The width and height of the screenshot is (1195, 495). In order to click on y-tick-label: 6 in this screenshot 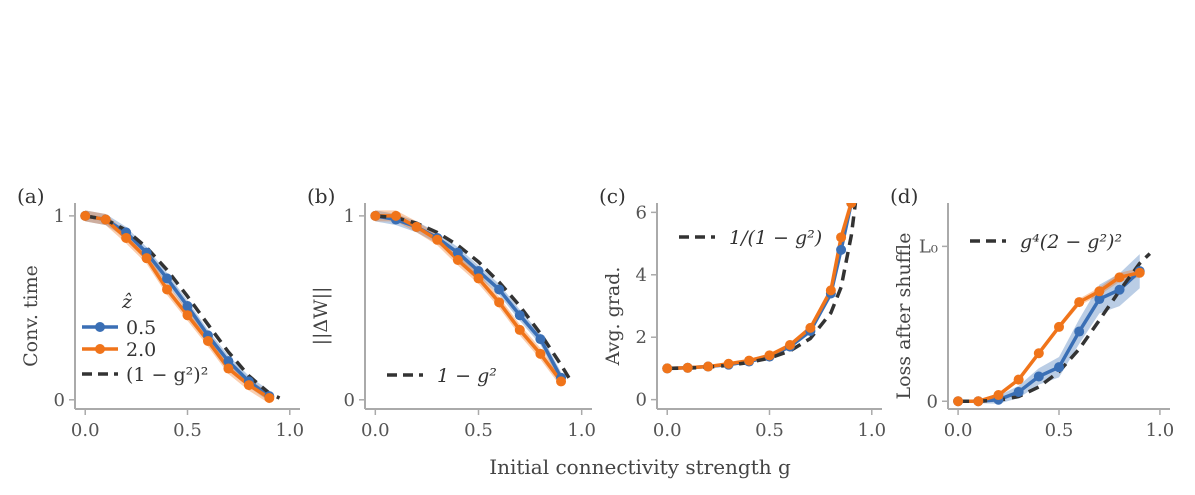, I will do `click(641, 212)`.